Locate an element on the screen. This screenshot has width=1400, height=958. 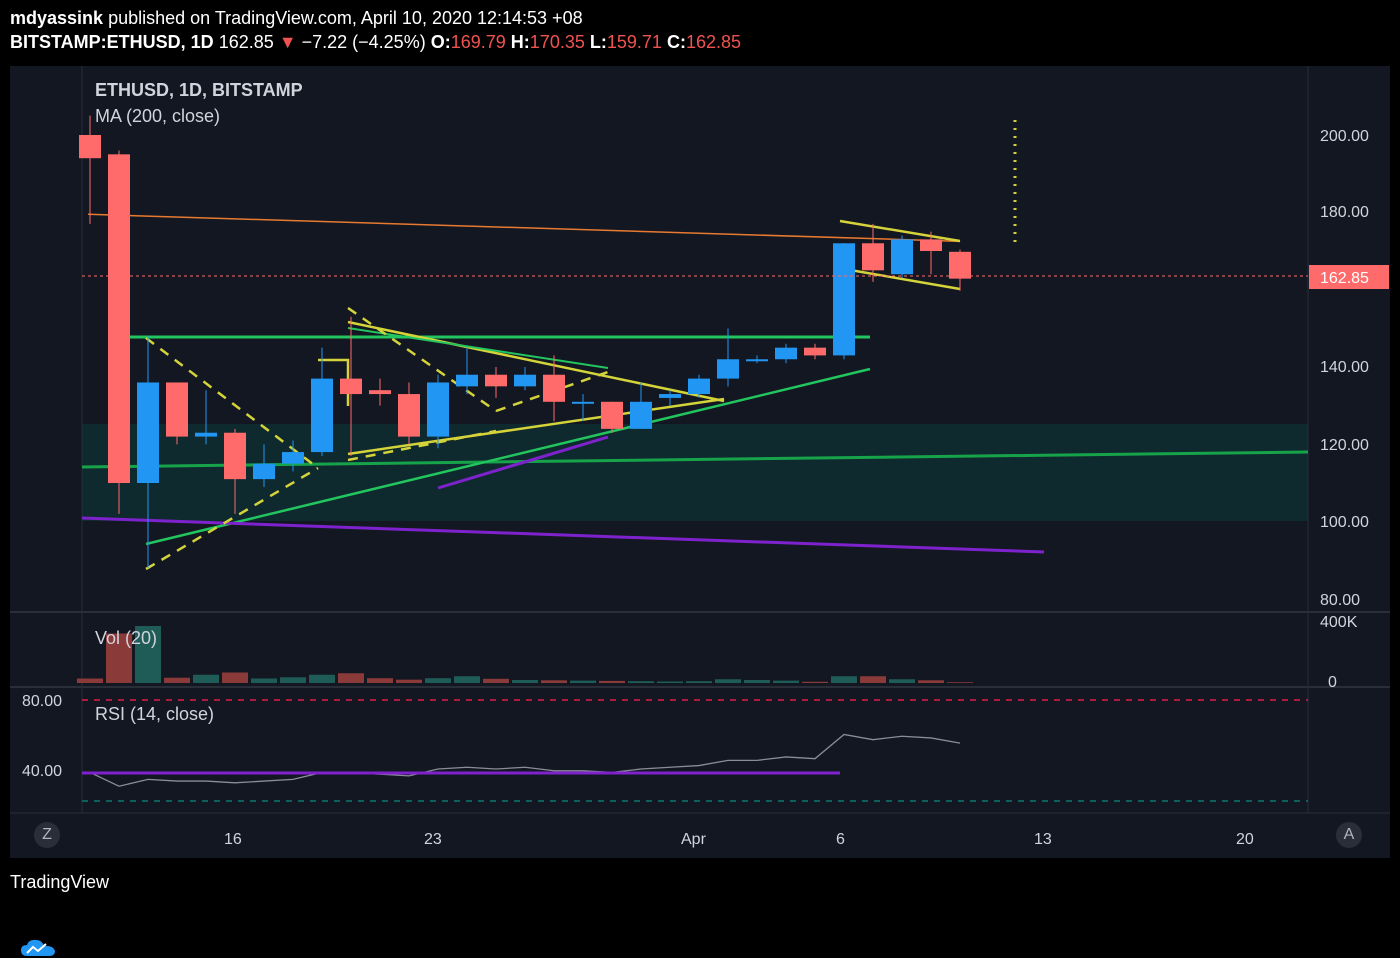
time-tick-apr: Apr is located at coordinates (694, 839).